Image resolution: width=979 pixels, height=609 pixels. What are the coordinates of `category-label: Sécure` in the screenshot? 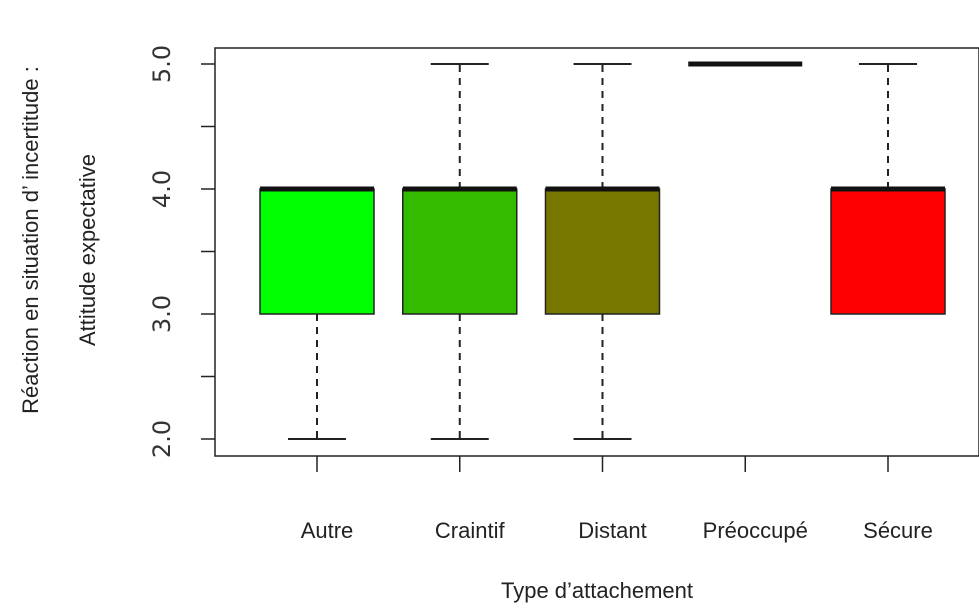 It's located at (898, 530).